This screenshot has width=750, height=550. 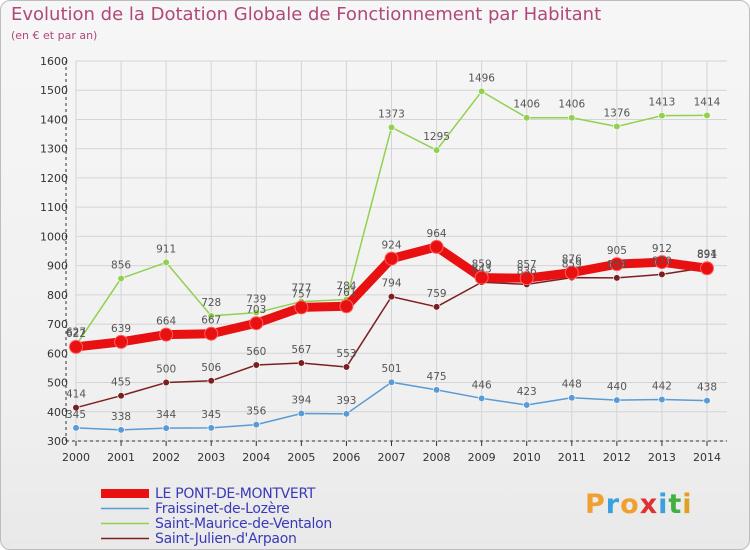 I want to click on data-label: 911, so click(x=166, y=249).